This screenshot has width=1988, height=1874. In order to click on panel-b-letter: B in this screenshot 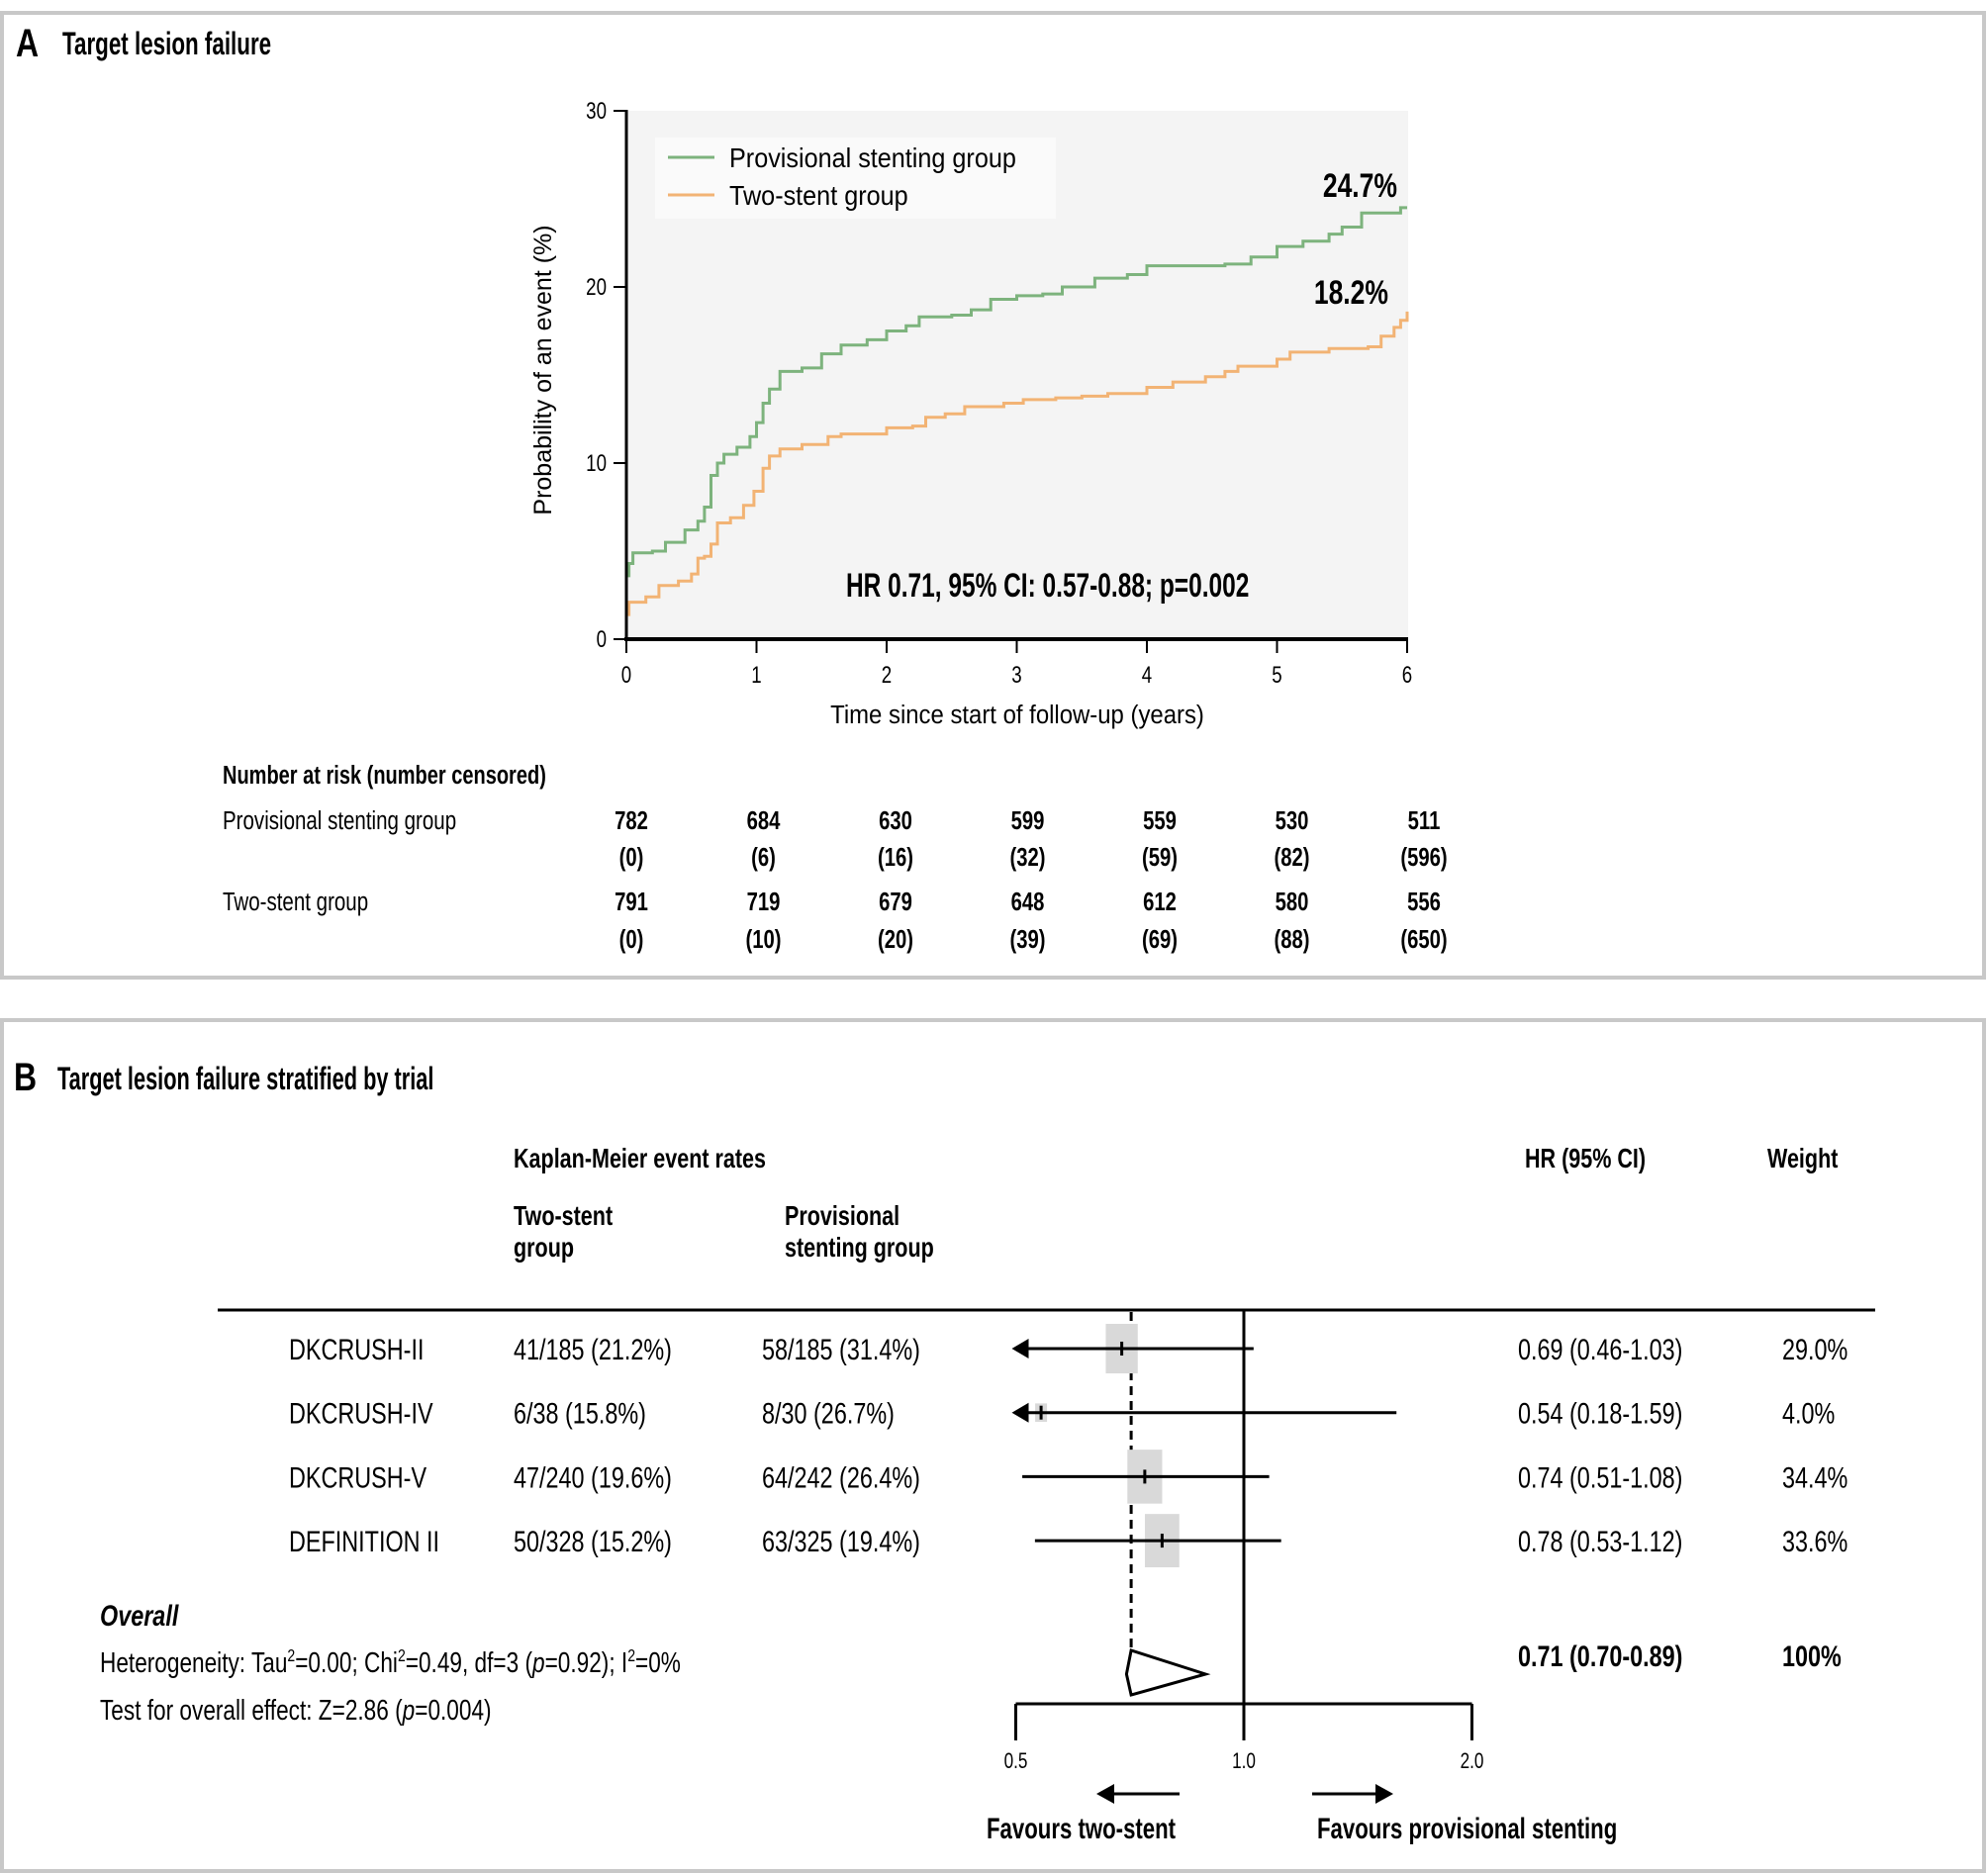, I will do `click(25, 1077)`.